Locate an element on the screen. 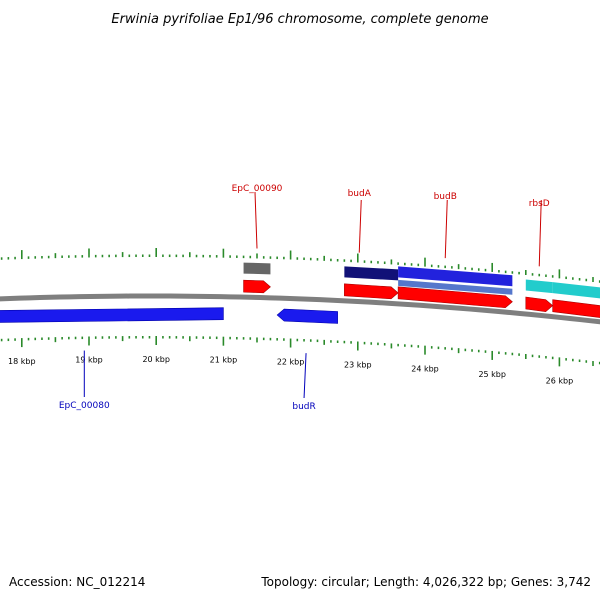 The height and width of the screenshot is (600, 600). scale-tick-label: 25 kbp is located at coordinates (492, 374).